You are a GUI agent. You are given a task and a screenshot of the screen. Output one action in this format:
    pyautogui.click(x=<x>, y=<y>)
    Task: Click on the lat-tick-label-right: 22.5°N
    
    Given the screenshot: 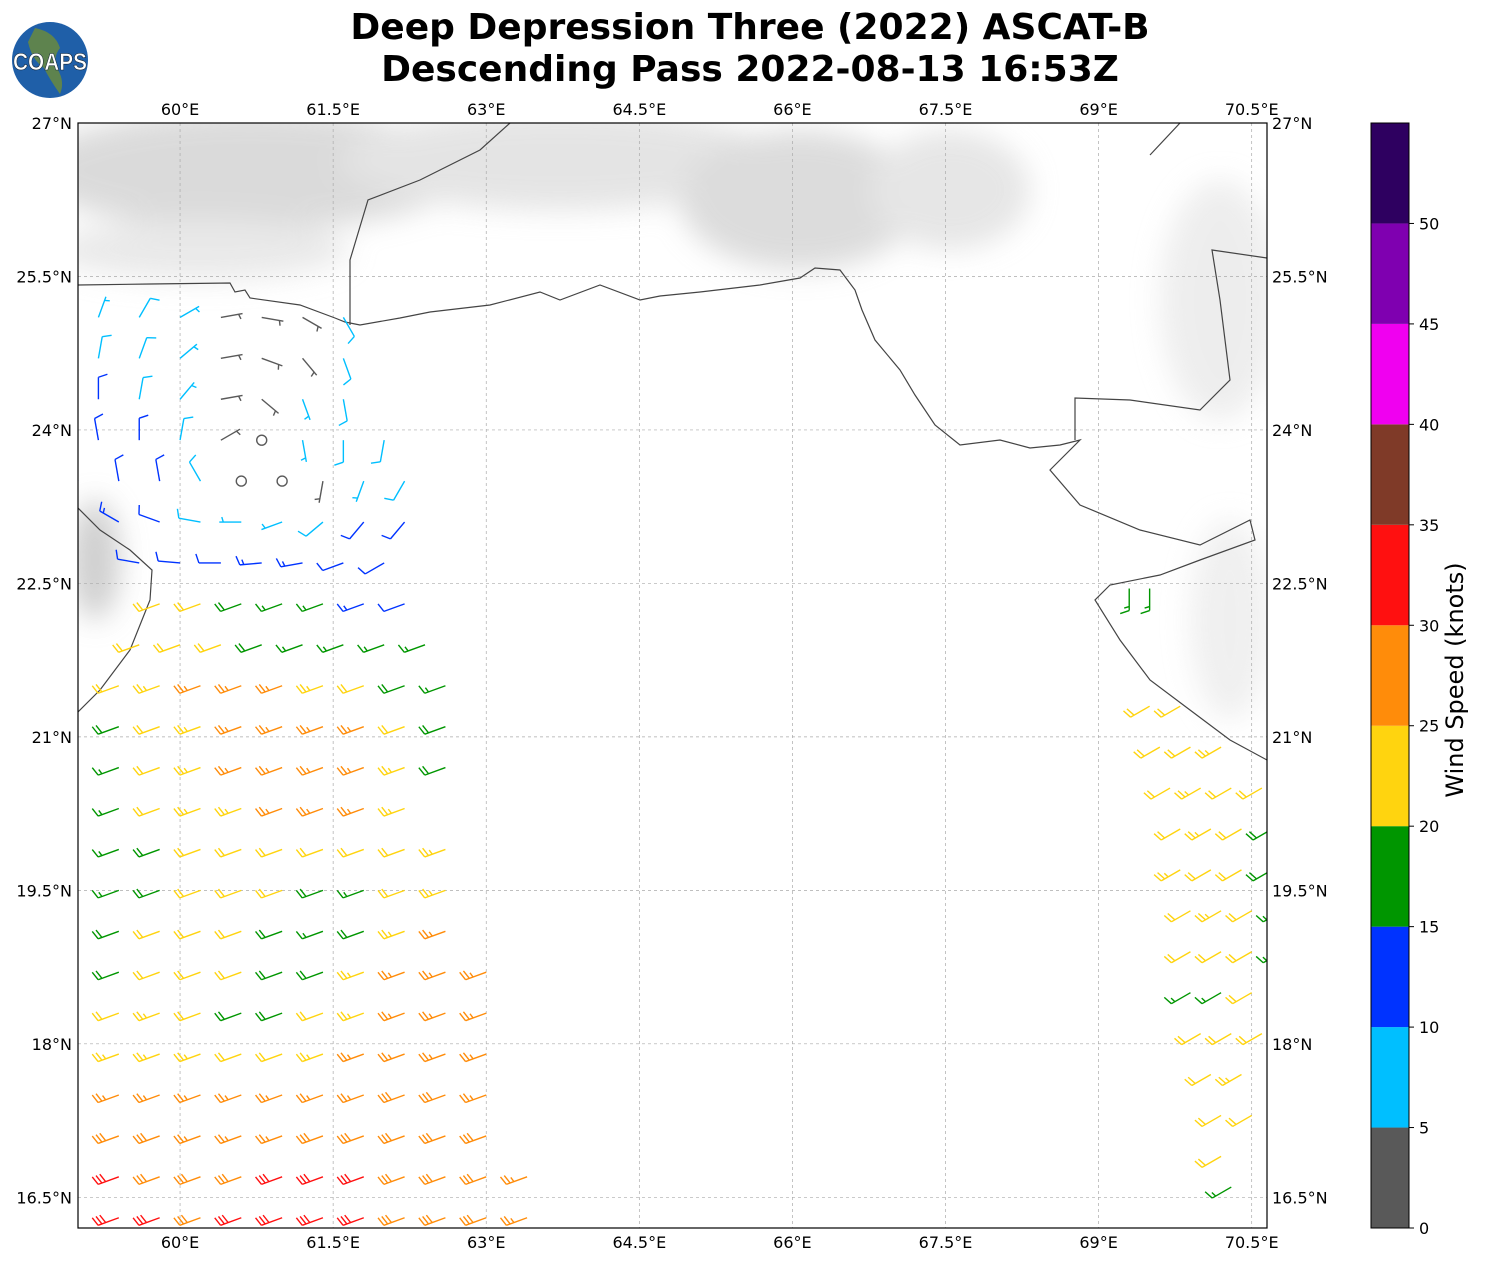 What is the action you would take?
    pyautogui.click(x=1300, y=583)
    